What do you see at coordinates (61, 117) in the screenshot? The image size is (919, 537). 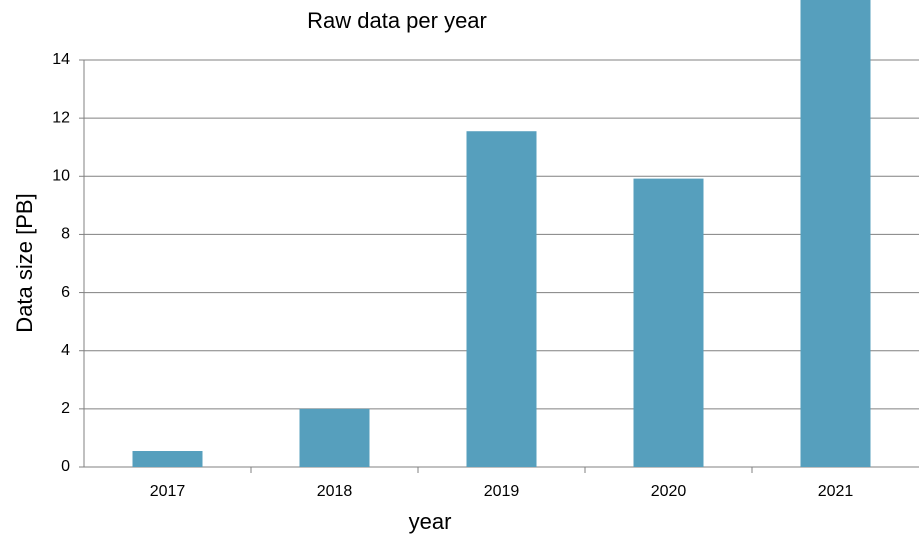 I see `y-tick-label: 12` at bounding box center [61, 117].